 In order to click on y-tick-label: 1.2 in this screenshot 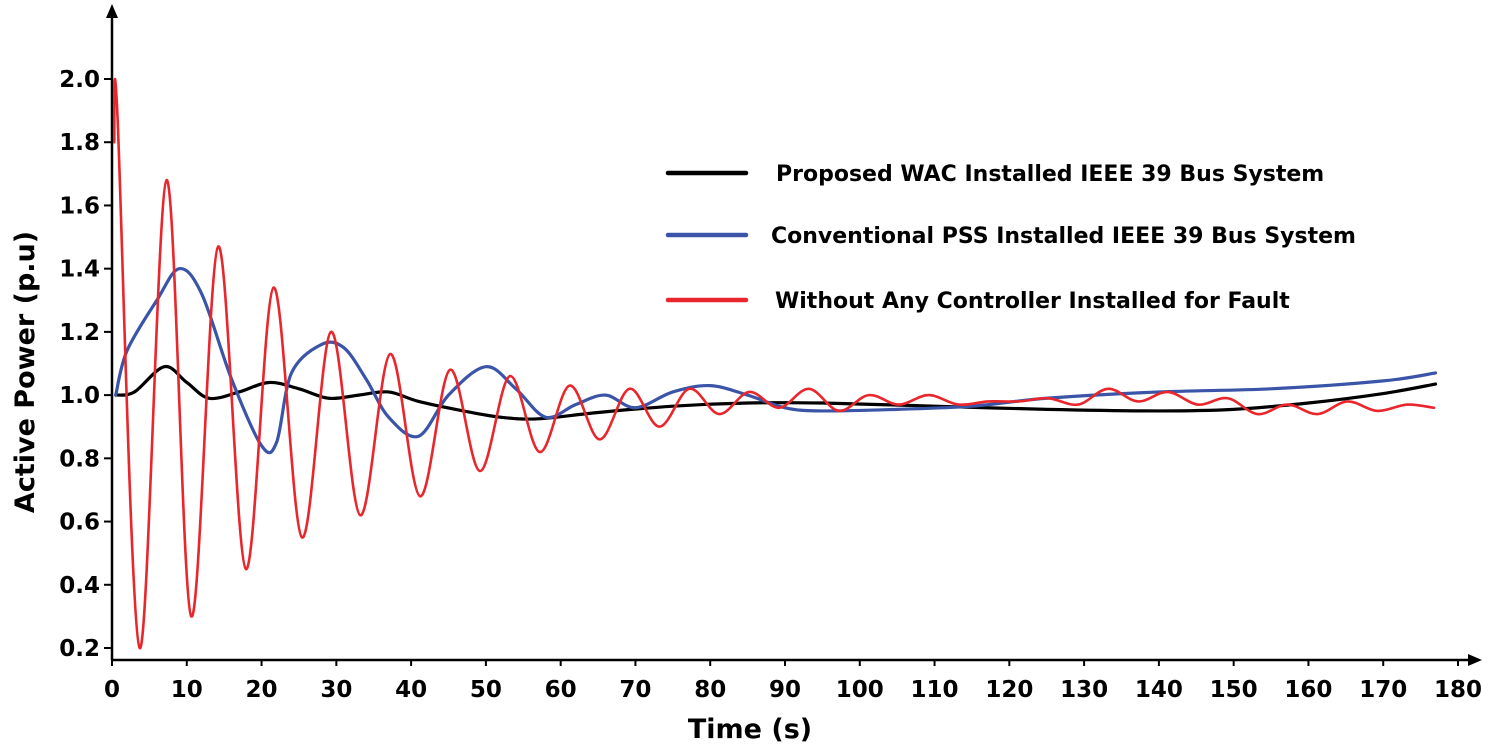, I will do `click(79, 333)`.